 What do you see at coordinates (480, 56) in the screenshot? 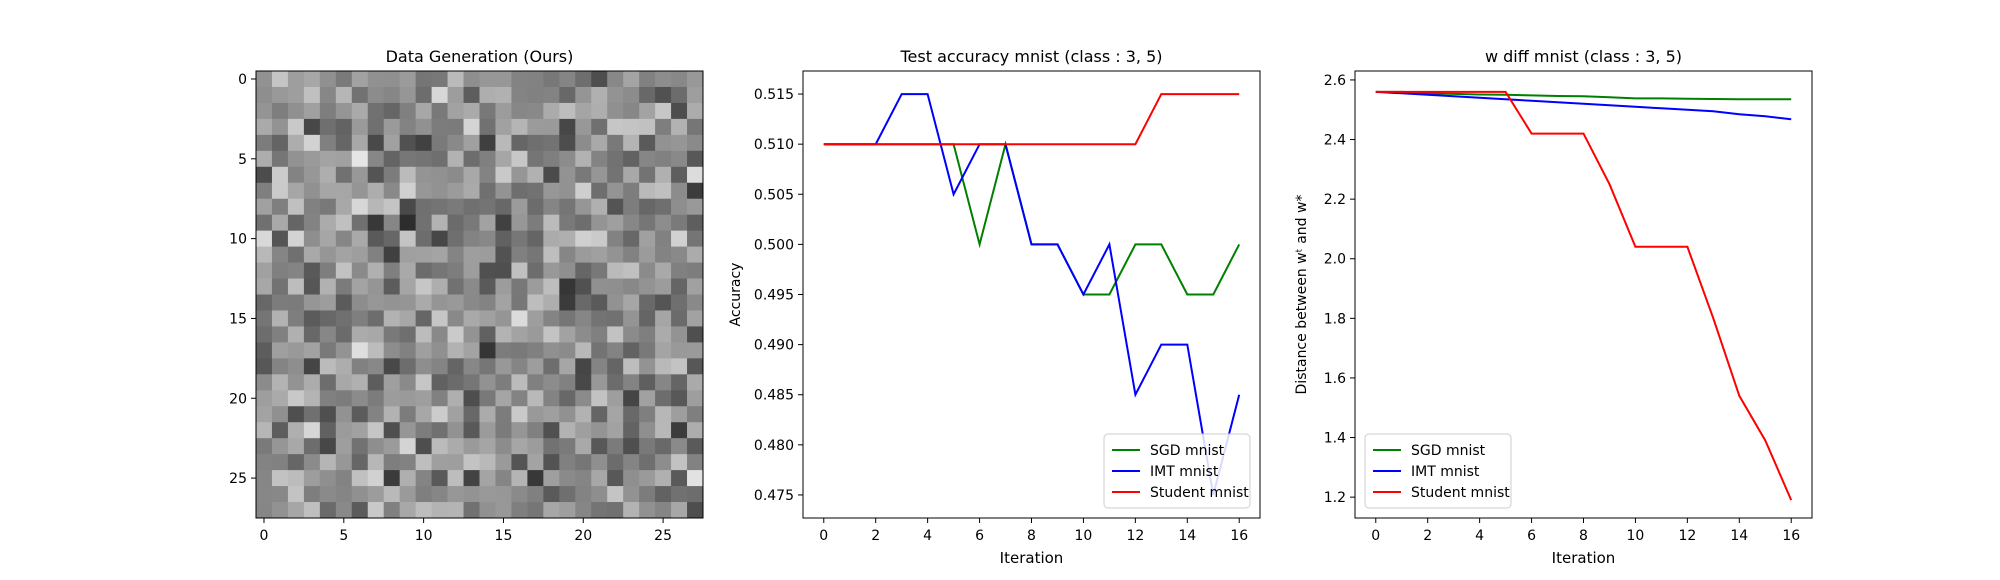
I see `heatmap-title: Data Generation (Ours)` at bounding box center [480, 56].